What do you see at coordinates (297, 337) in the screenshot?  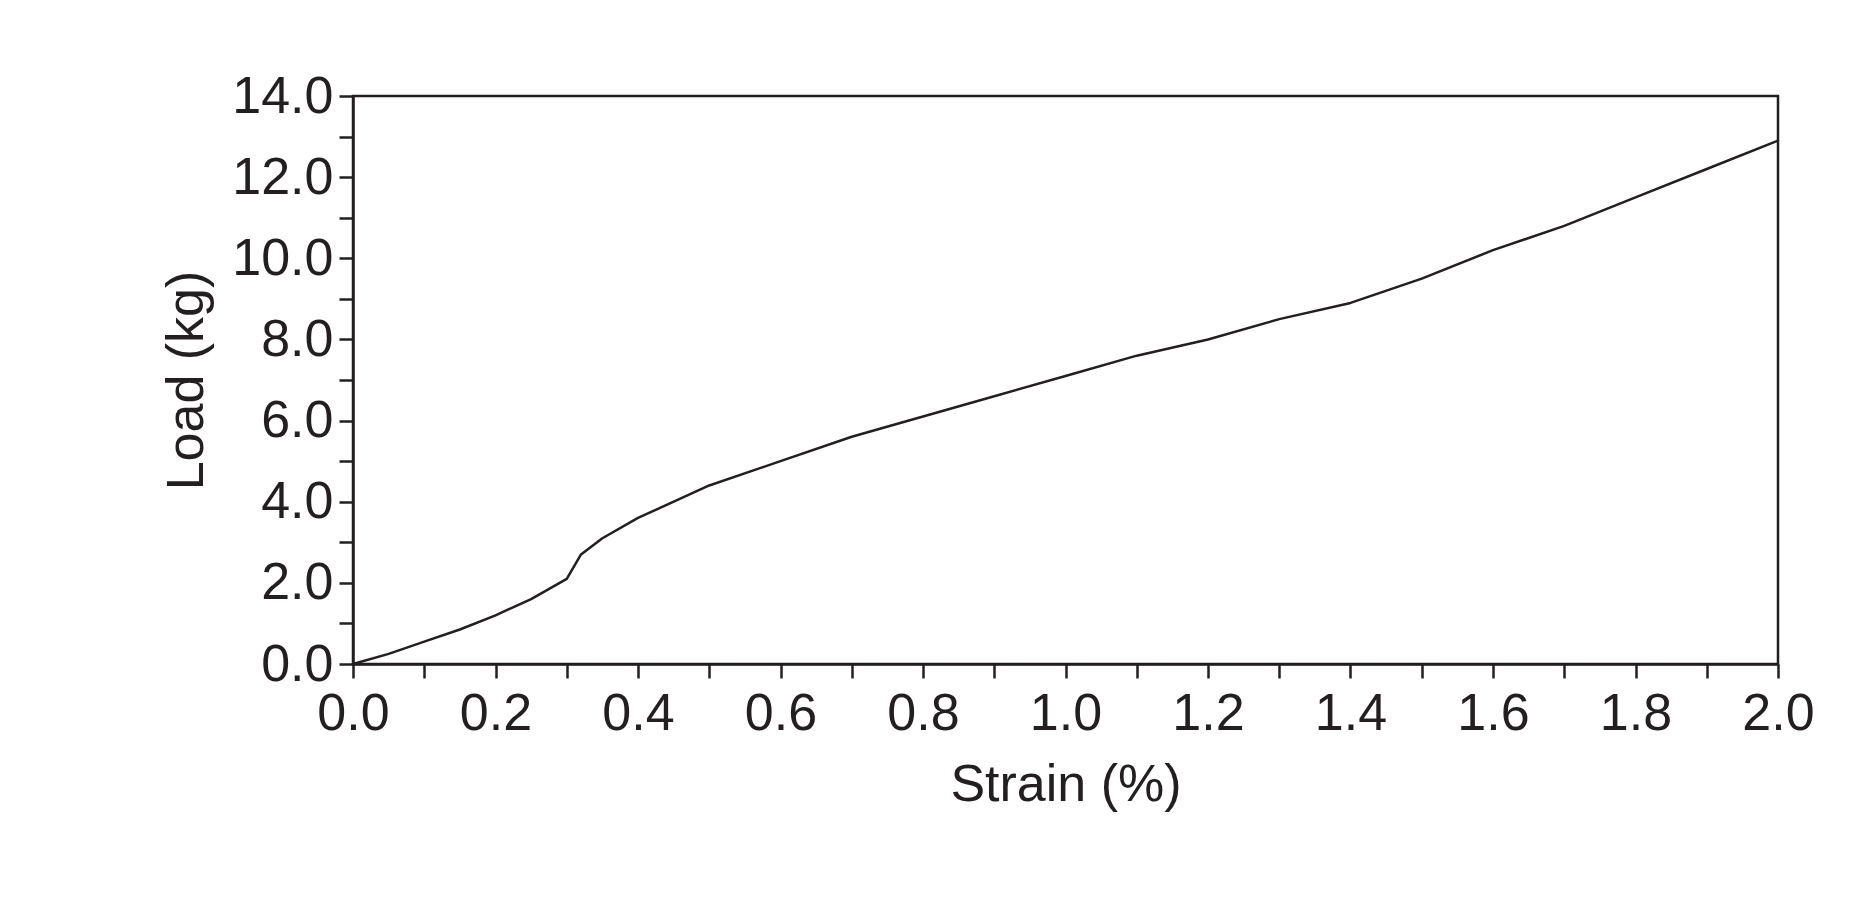 I see `y-tick-label: 8.0` at bounding box center [297, 337].